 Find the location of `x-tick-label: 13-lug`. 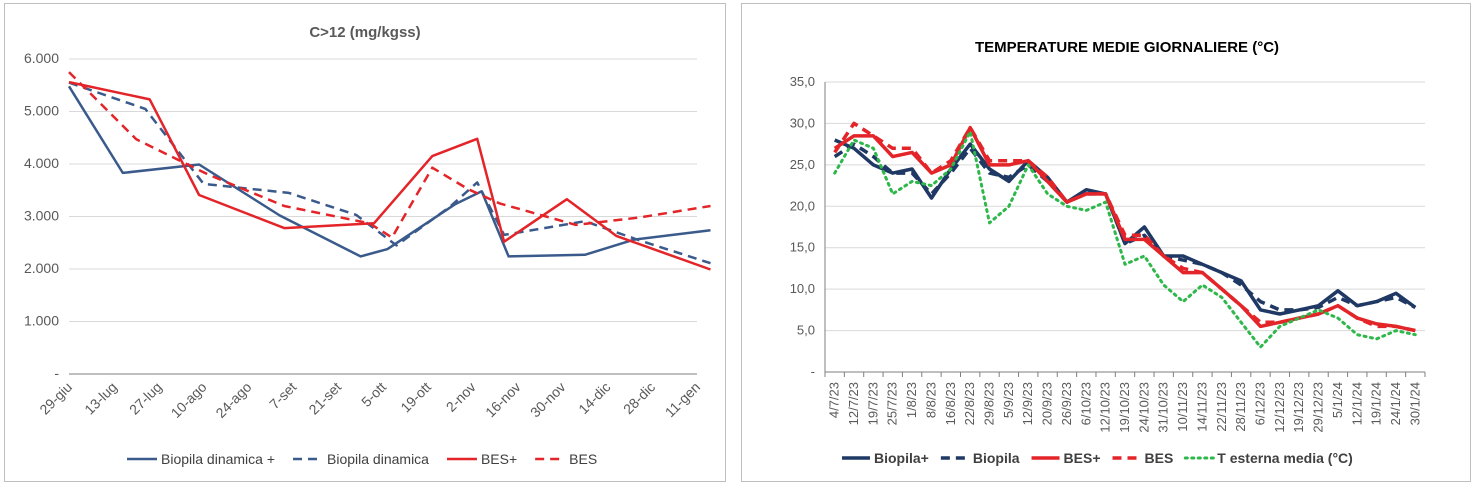

x-tick-label: 13-lug is located at coordinates (100, 398).